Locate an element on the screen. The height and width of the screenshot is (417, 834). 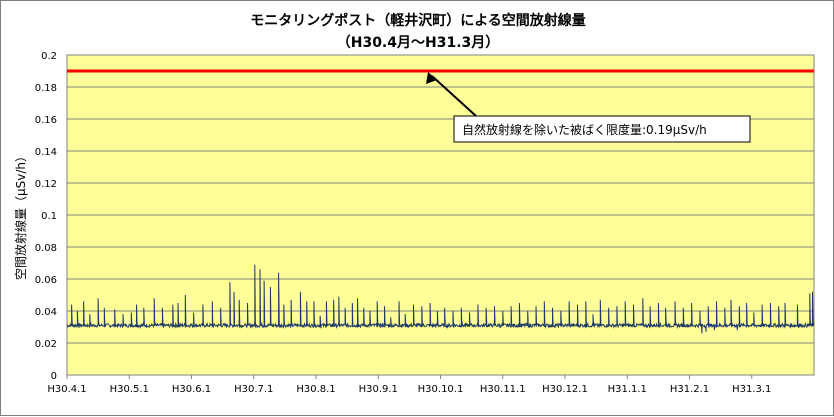
annotation-arrow-shaft is located at coordinates (454, 96).